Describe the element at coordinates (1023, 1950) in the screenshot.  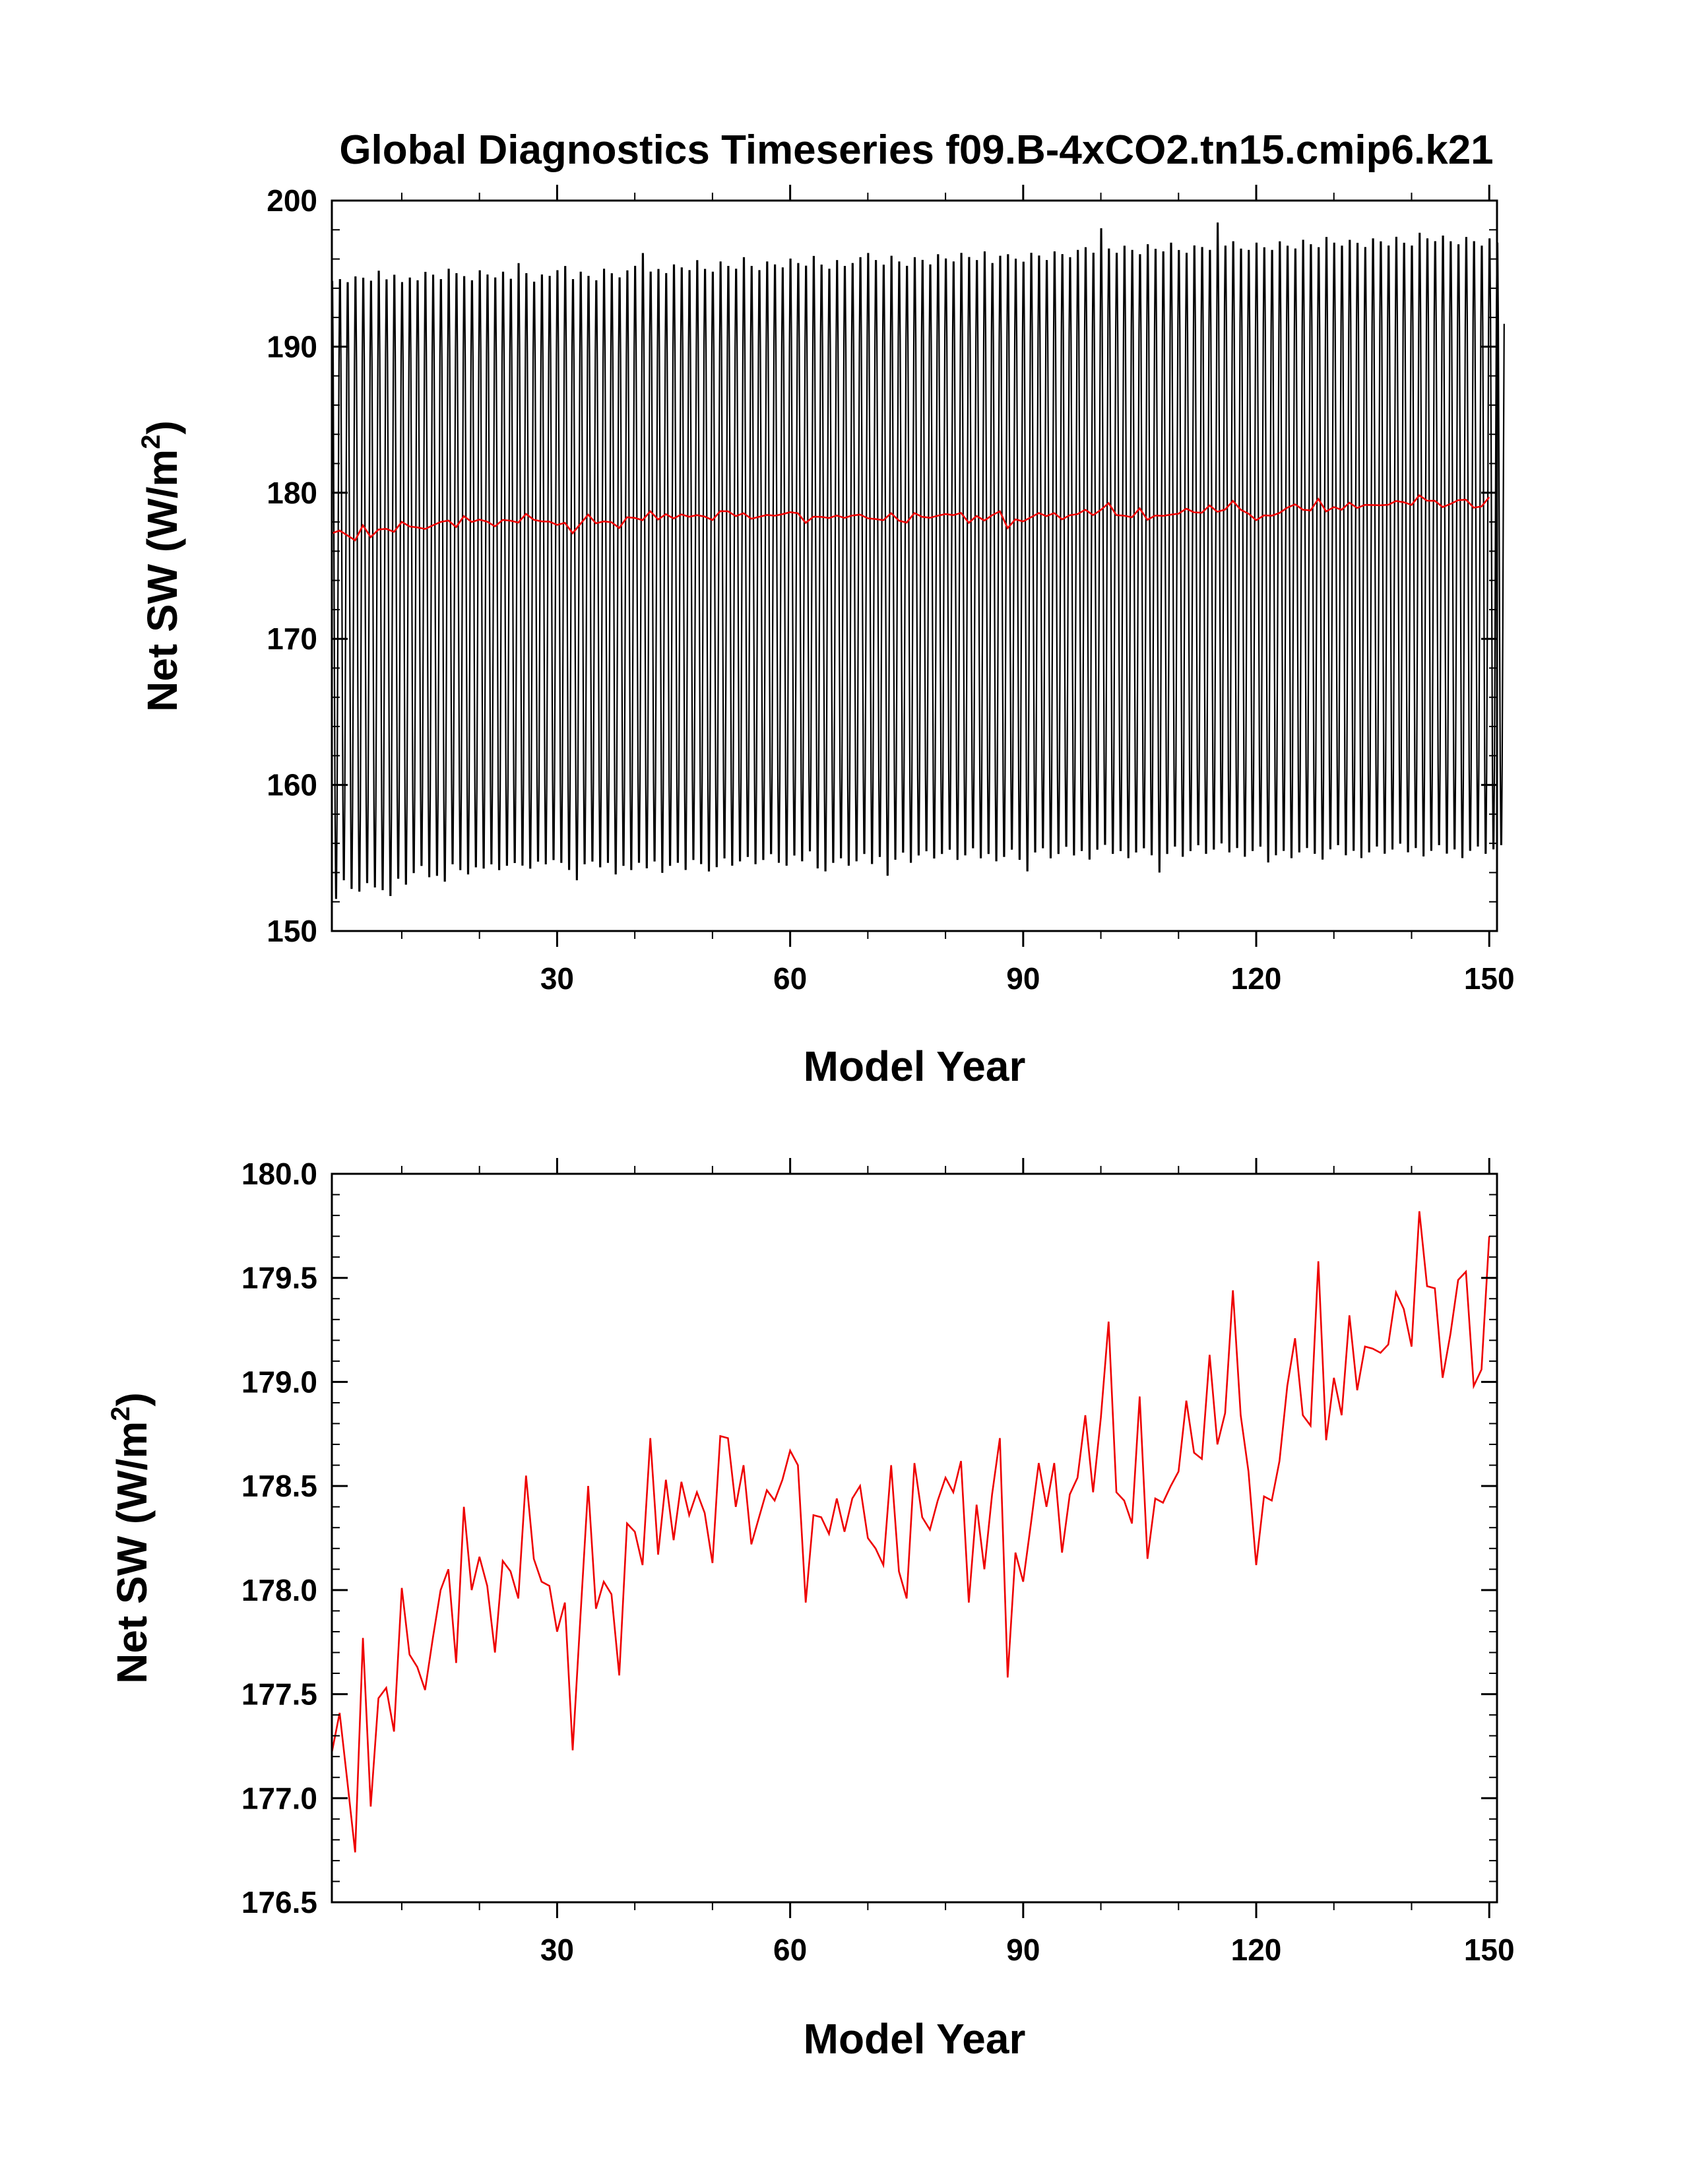
I see `bottom-x-tick-label: 90` at that location.